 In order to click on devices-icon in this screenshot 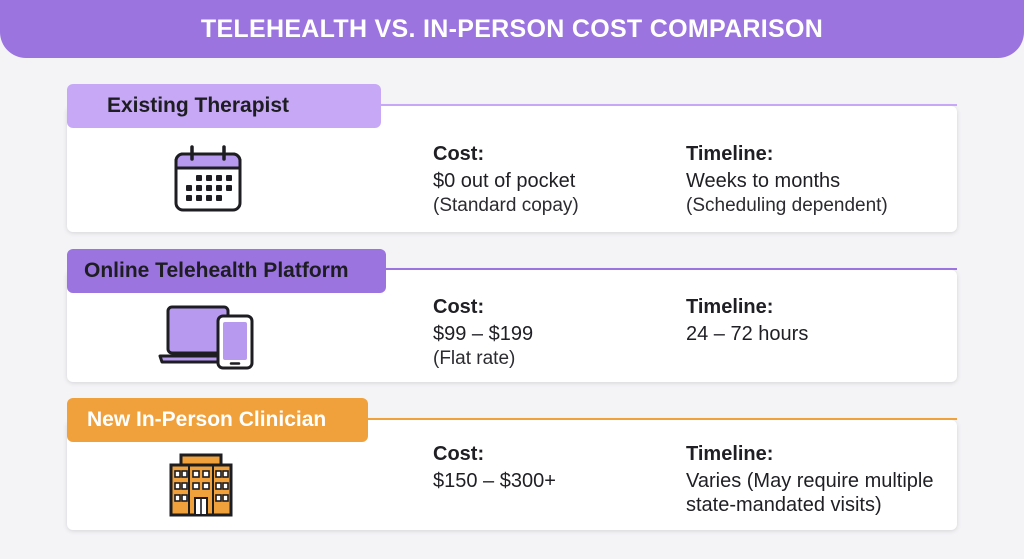, I will do `click(206, 337)`.